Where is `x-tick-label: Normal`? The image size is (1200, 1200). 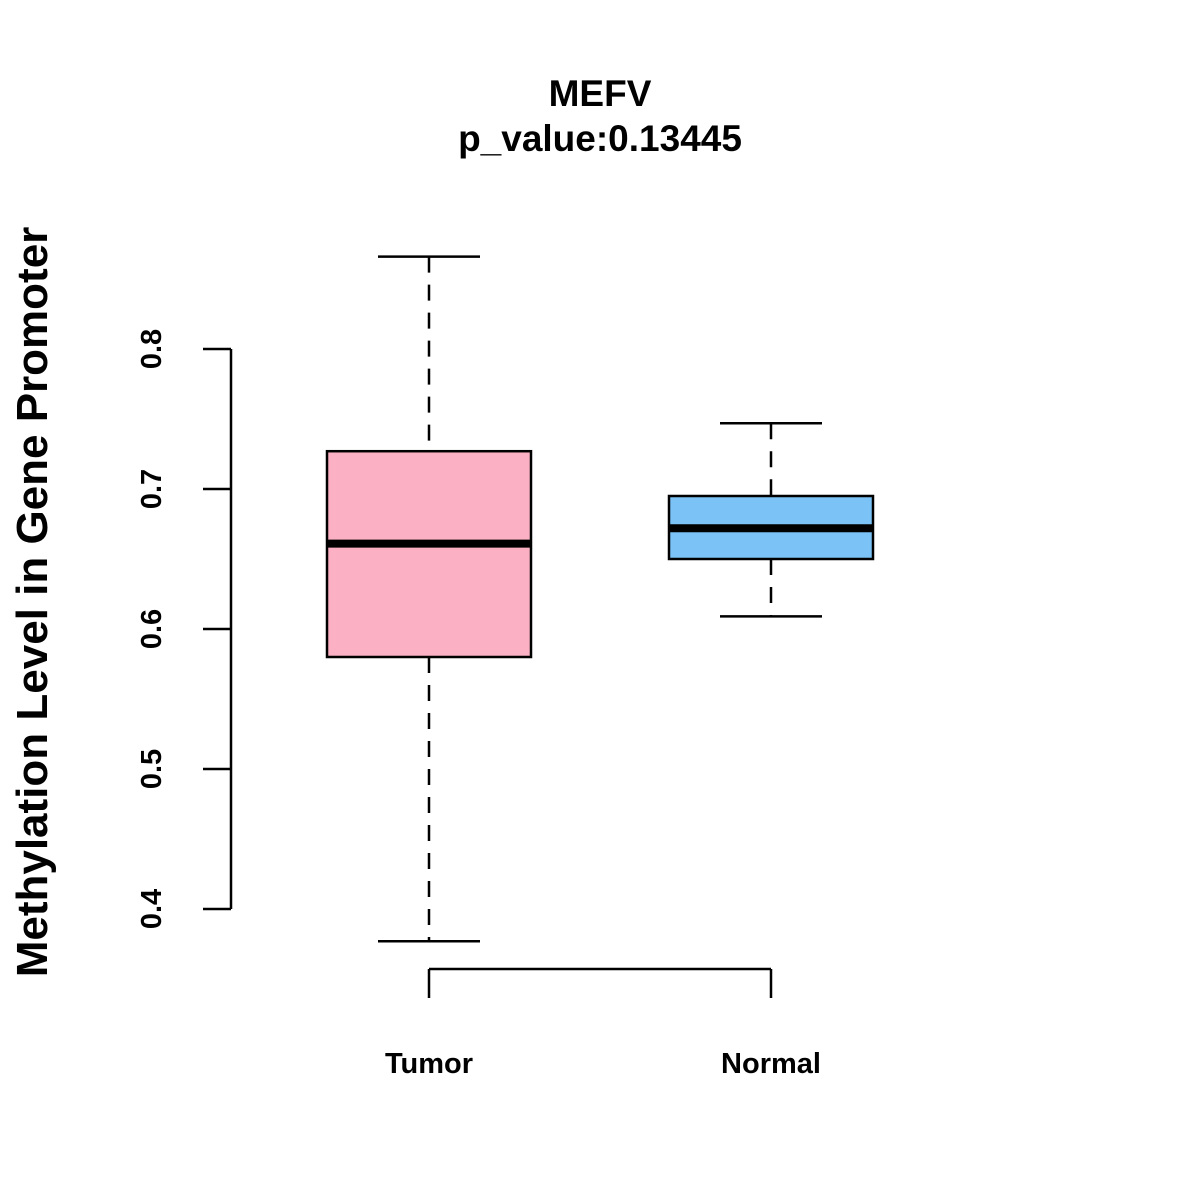 x-tick-label: Normal is located at coordinates (771, 1064).